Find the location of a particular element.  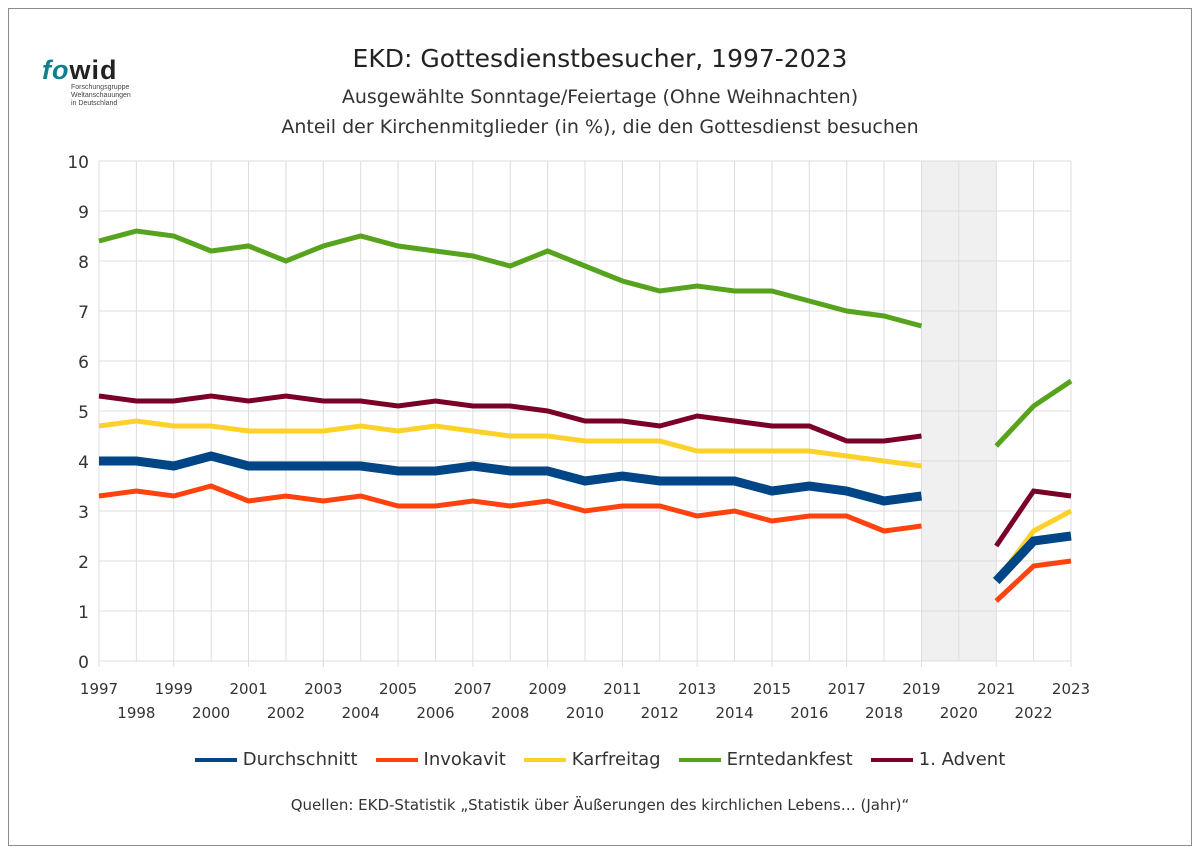

x-tick-label: 2006 is located at coordinates (435, 713).